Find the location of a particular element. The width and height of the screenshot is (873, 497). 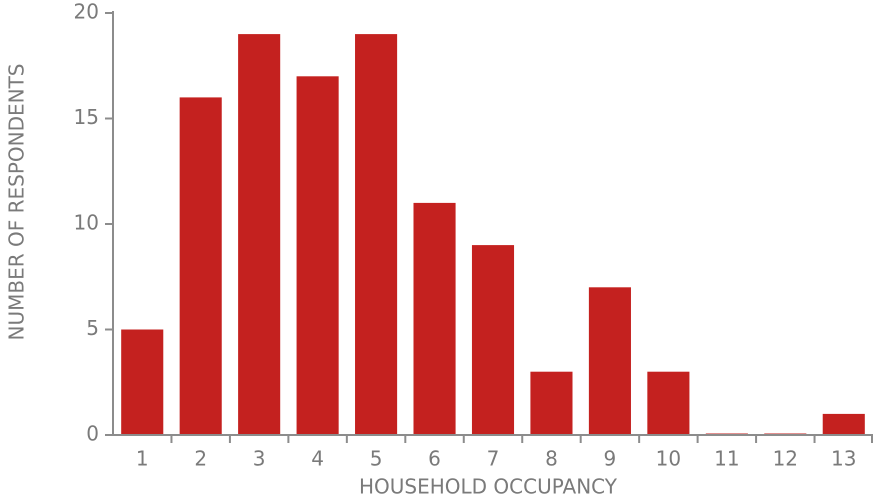

x-tick-label: 1 is located at coordinates (142, 459).